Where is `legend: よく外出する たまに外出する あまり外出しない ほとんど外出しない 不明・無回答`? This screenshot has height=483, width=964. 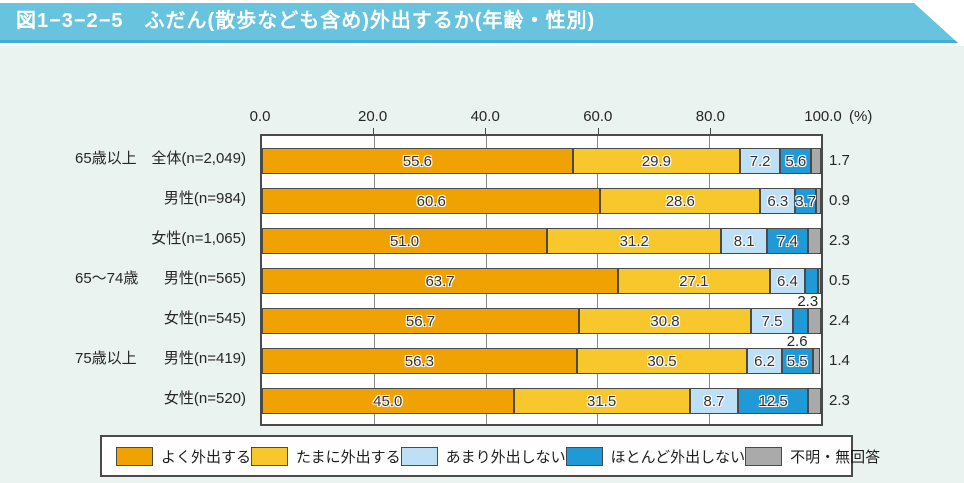 legend: よく外出する たまに外出する あまり外出しない ほとんど外出しない 不明・無回答 is located at coordinates (490, 456).